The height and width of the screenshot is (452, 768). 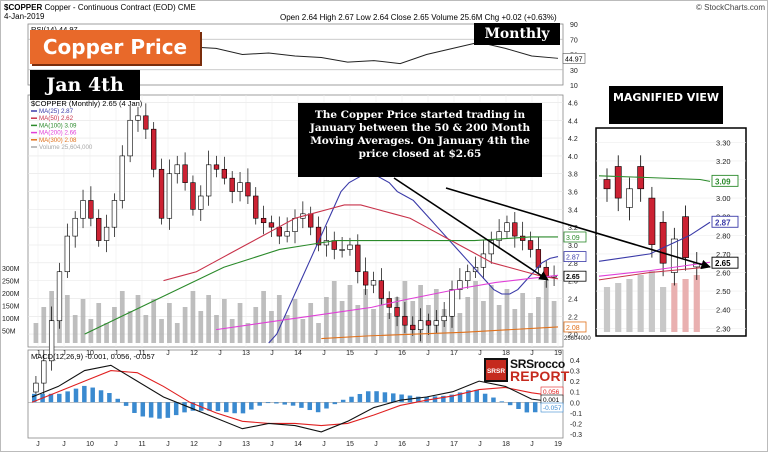 What do you see at coordinates (58, 125) in the screenshot?
I see `legend-entry: MA(100) 3.09` at bounding box center [58, 125].